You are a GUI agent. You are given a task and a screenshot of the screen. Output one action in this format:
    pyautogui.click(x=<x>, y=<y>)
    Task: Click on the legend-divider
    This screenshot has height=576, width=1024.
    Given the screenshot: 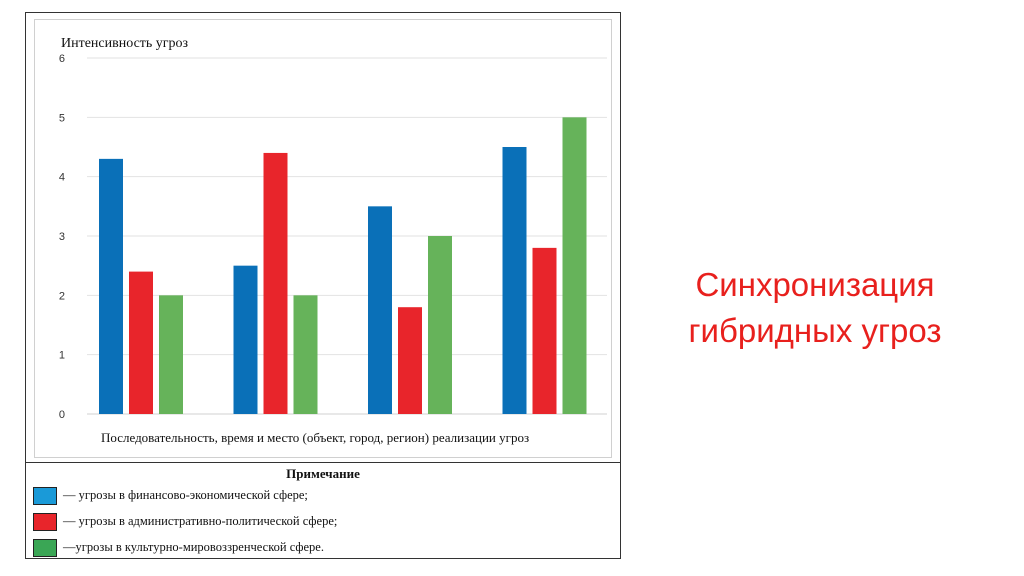 What is the action you would take?
    pyautogui.click(x=323, y=462)
    